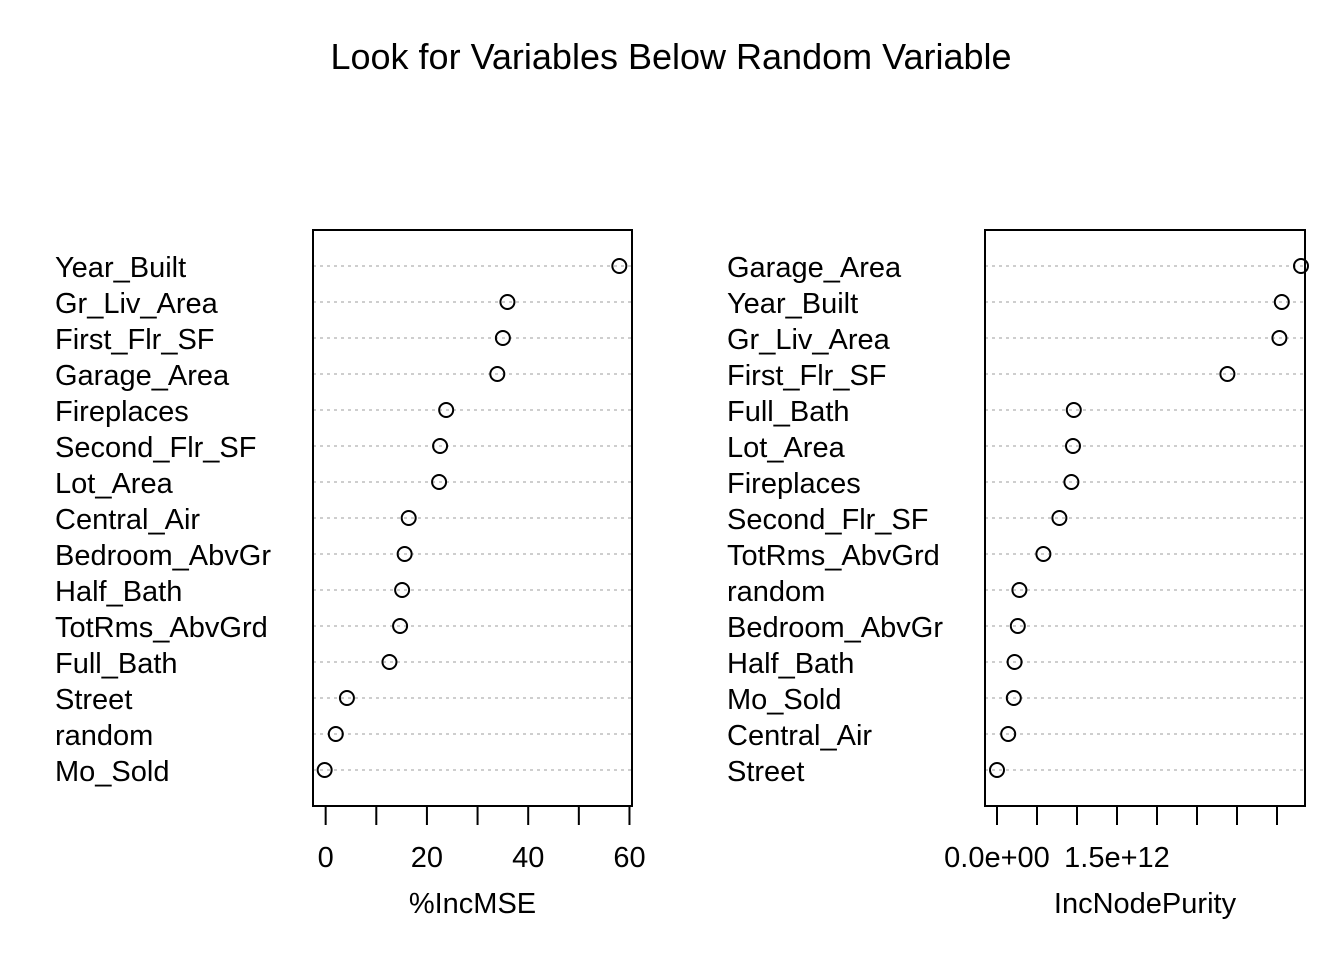  I want to click on x-axis-label: %IncMSE, so click(472, 904).